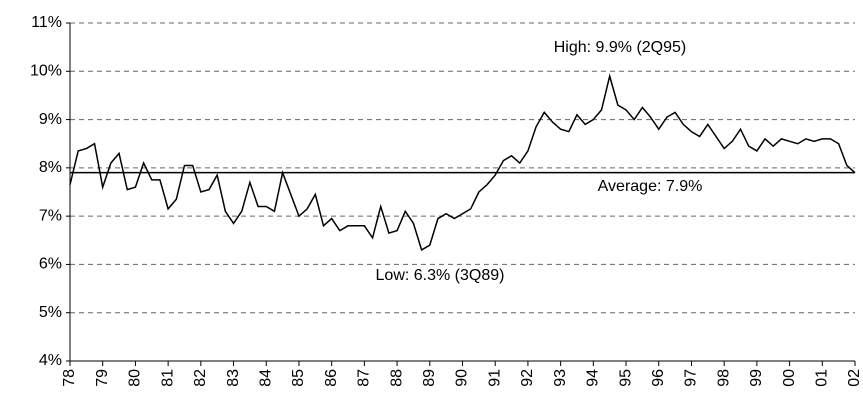 This screenshot has height=402, width=863. I want to click on y-tick-label: 6%, so click(50, 264).